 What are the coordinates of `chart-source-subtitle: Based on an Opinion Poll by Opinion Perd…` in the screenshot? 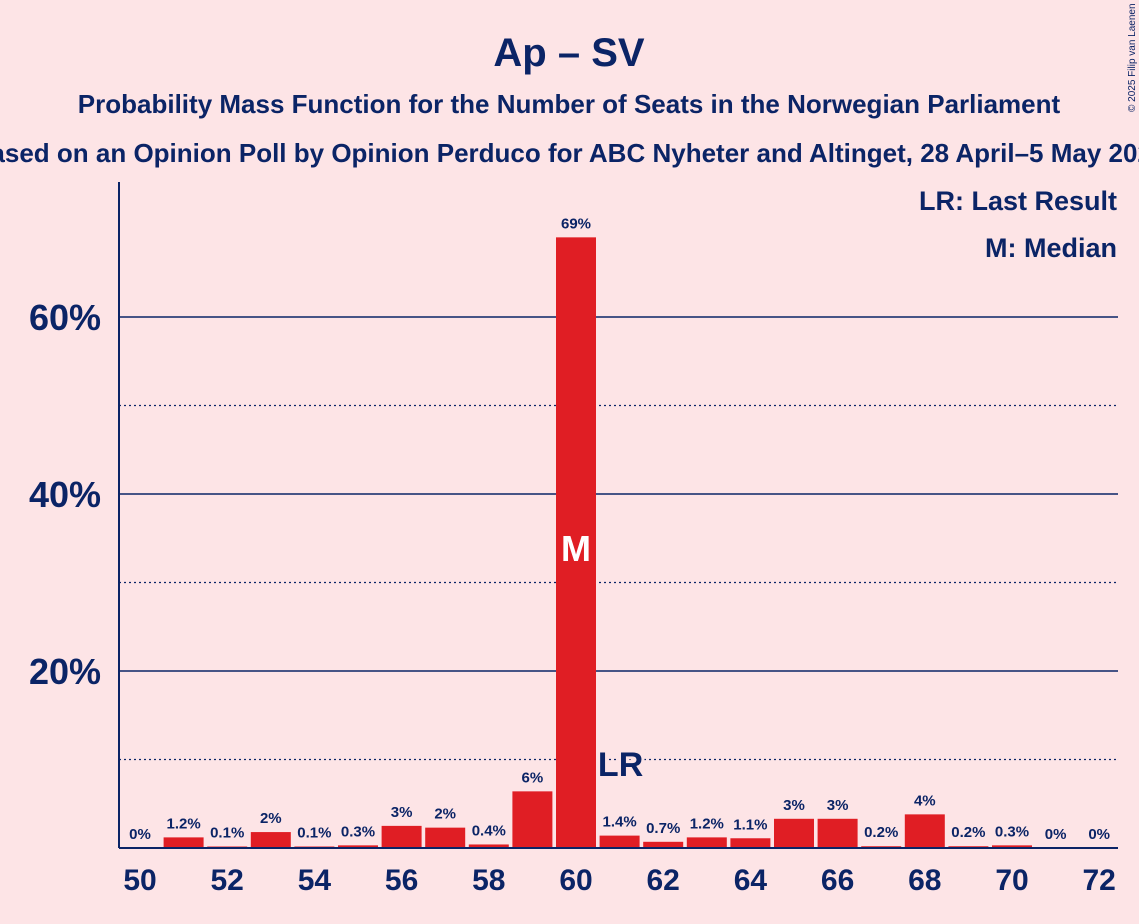 It's located at (569, 153).